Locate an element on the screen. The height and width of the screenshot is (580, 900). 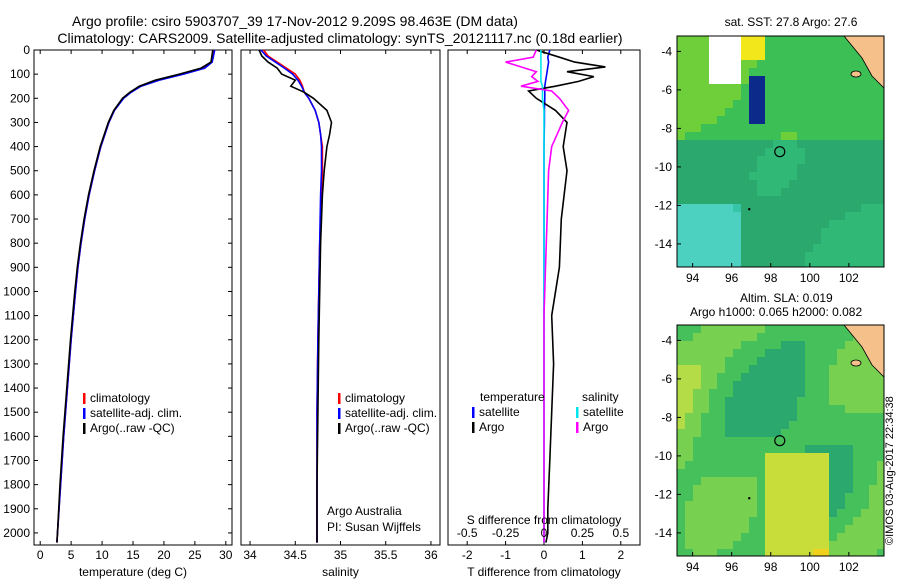
x-tick-label: -2 is located at coordinates (467, 555).